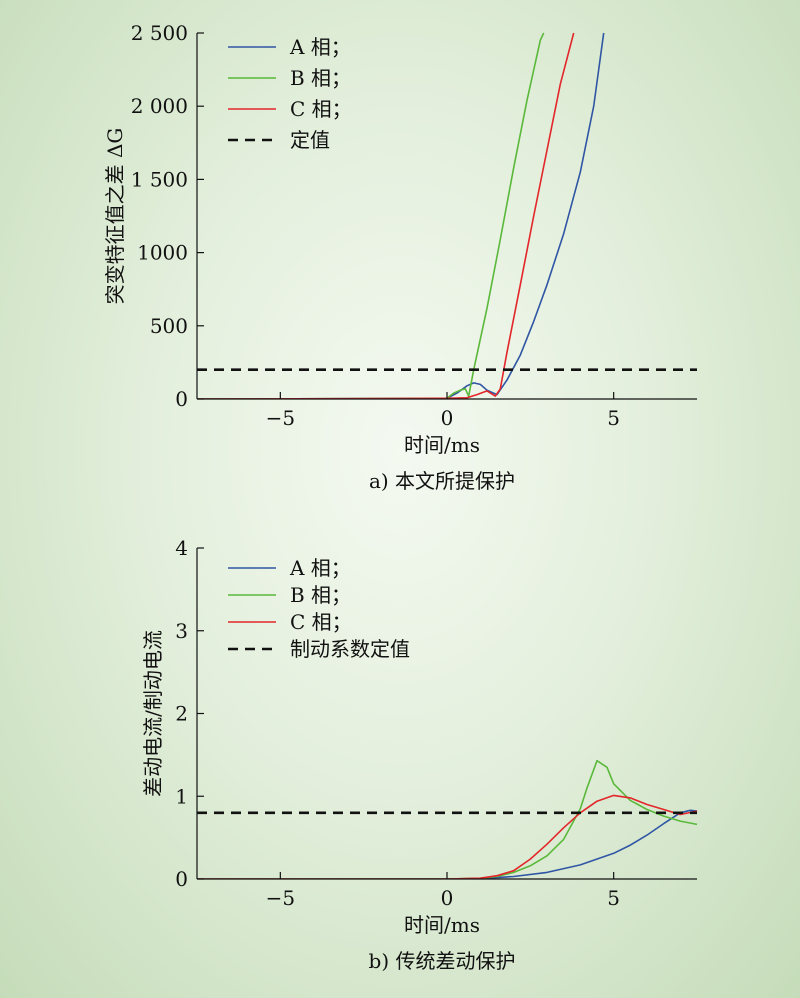  What do you see at coordinates (181, 879) in the screenshot?
I see `panel-b-y-tick-label: 0` at bounding box center [181, 879].